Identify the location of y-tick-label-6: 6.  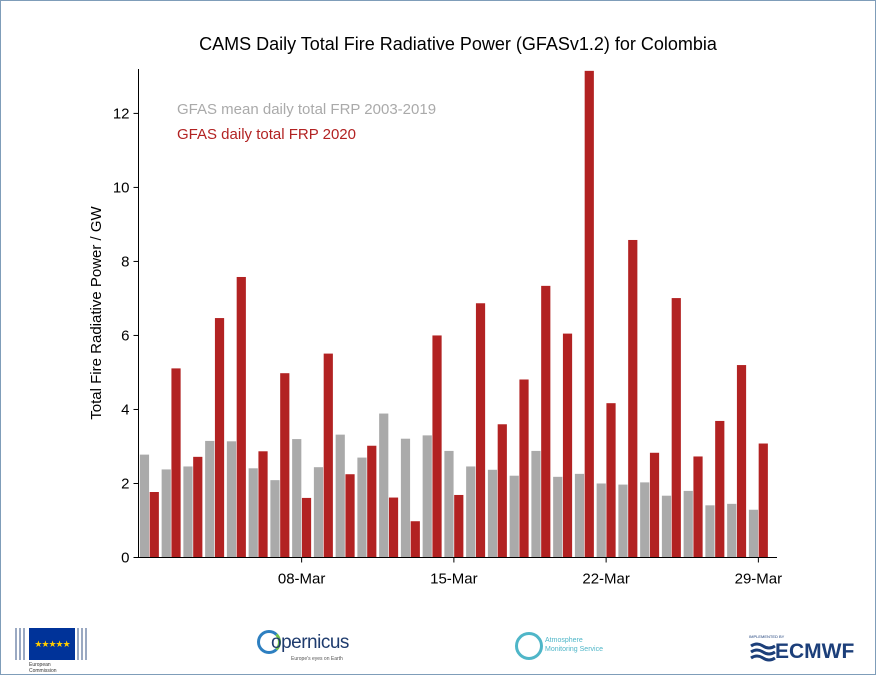
(125, 335).